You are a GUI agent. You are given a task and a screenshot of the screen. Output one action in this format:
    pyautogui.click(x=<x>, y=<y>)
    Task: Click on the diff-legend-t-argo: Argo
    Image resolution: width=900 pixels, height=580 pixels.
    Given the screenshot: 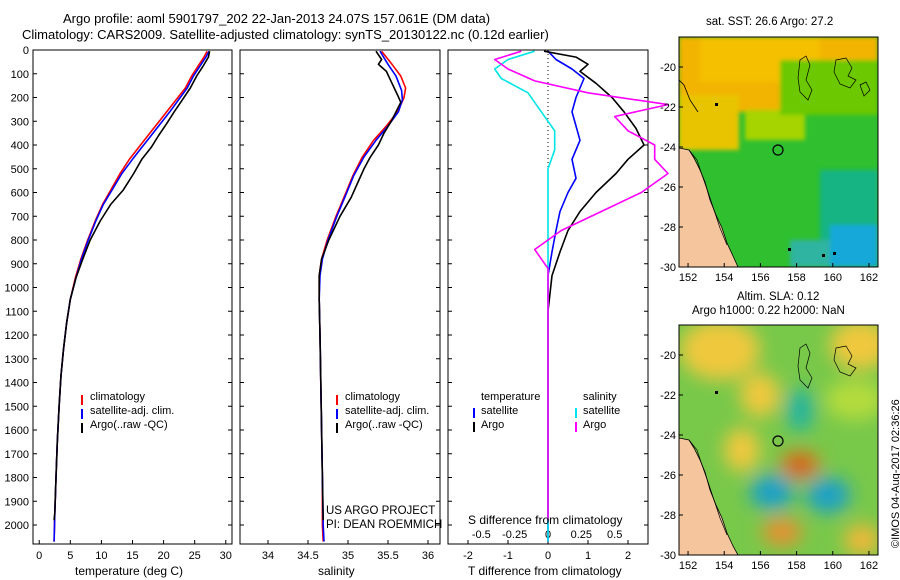 What is the action you would take?
    pyautogui.click(x=493, y=425)
    